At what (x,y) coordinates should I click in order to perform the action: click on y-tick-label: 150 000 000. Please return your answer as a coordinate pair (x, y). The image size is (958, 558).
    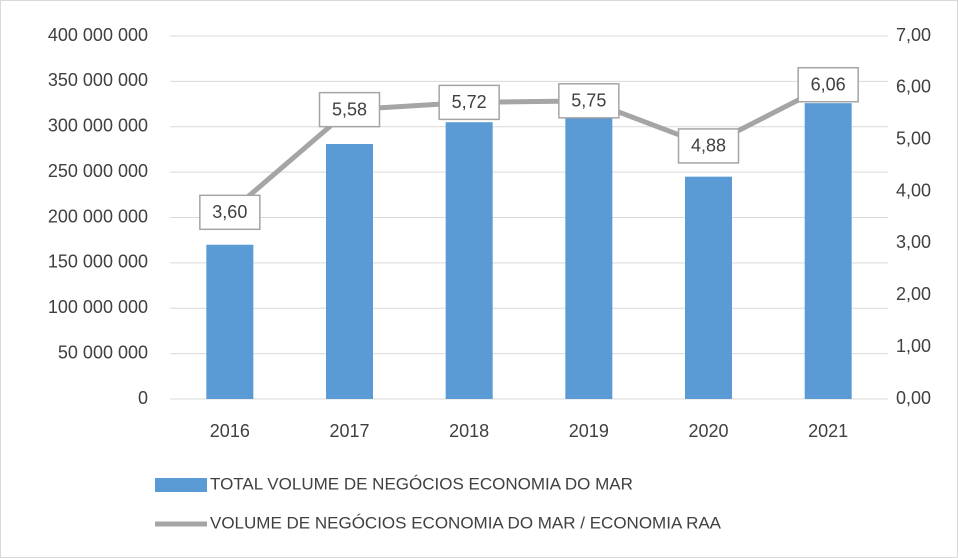
    Looking at the image, I should click on (98, 262).